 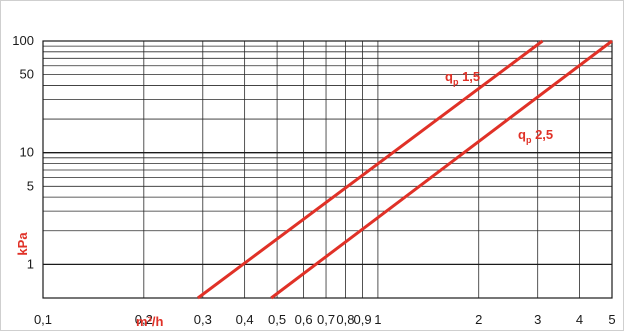 What do you see at coordinates (277, 319) in the screenshot?
I see `x-tick-label: 0,5` at bounding box center [277, 319].